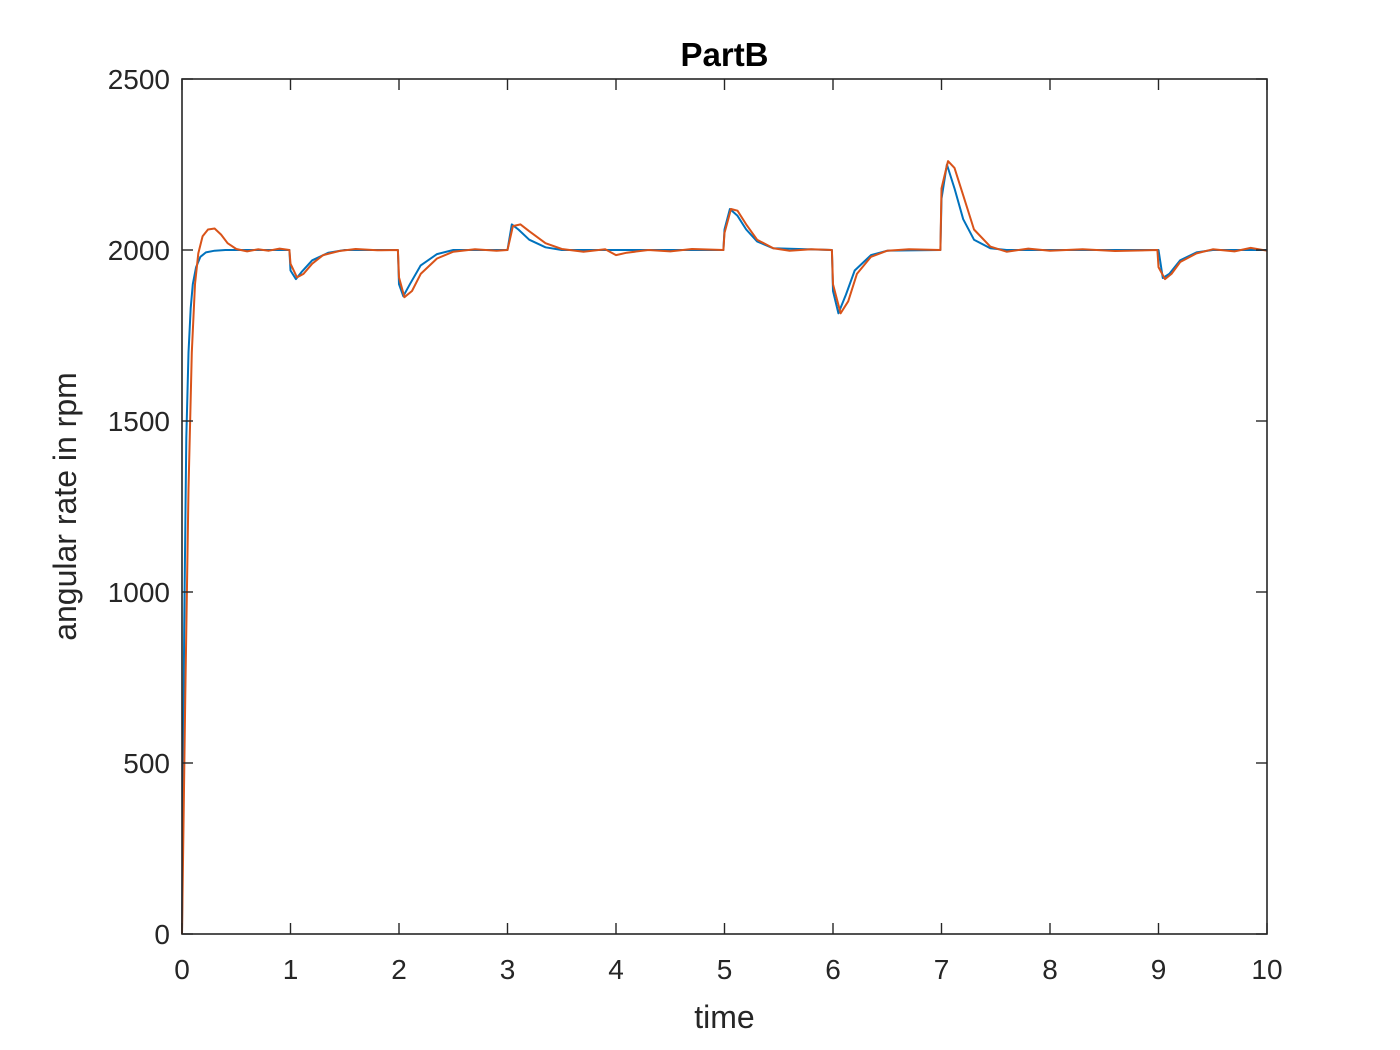 Image resolution: width=1400 pixels, height=1050 pixels. I want to click on y-tick-label: 0, so click(162, 934).